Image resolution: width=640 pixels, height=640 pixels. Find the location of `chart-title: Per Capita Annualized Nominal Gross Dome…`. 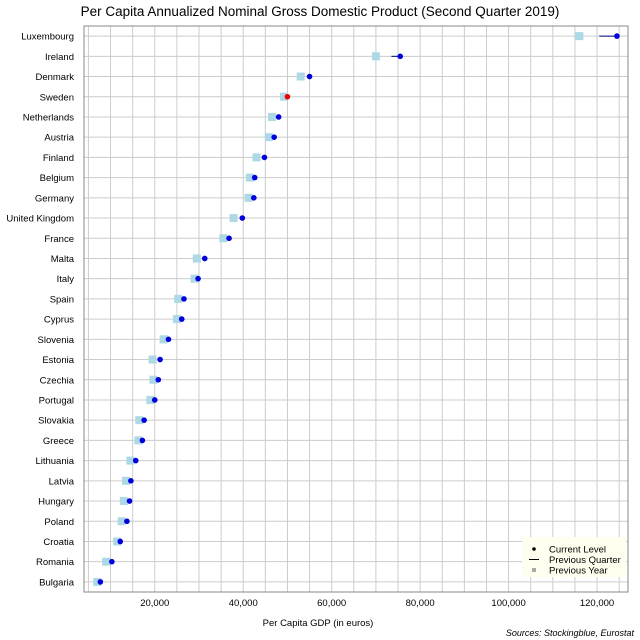

chart-title: Per Capita Annualized Nominal Gross Dome… is located at coordinates (320, 11).